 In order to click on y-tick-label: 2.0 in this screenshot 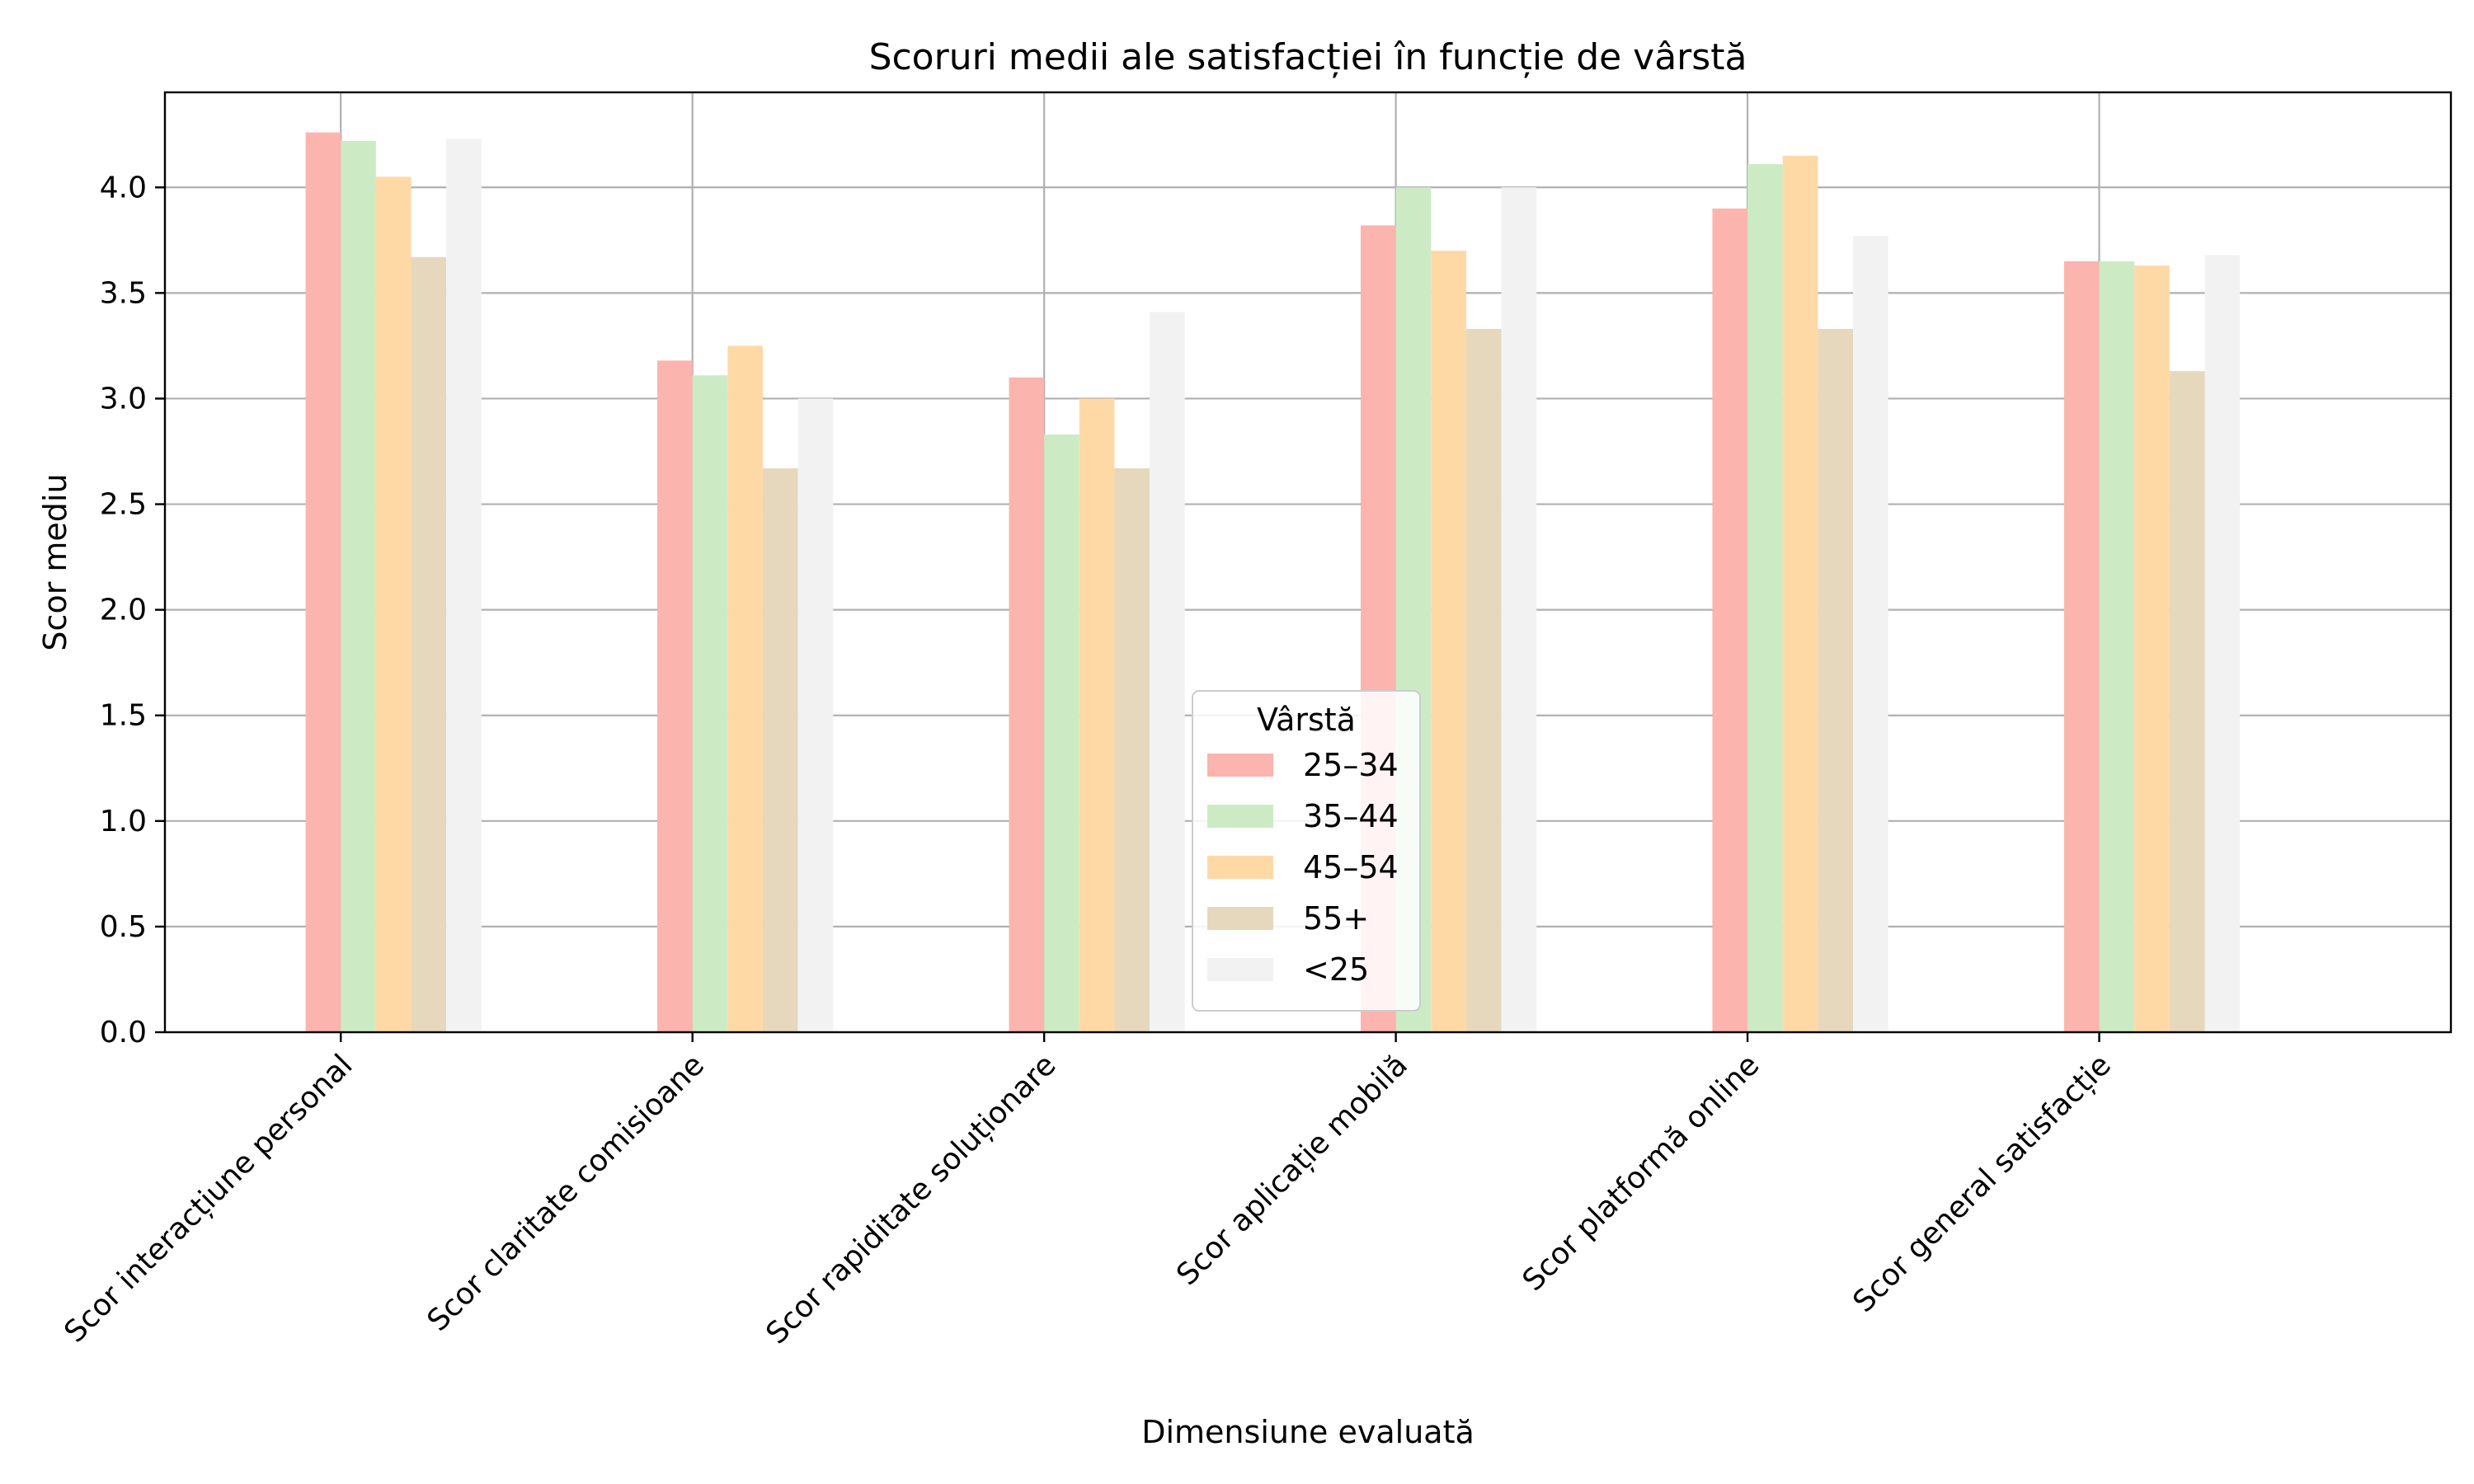, I will do `click(123, 610)`.